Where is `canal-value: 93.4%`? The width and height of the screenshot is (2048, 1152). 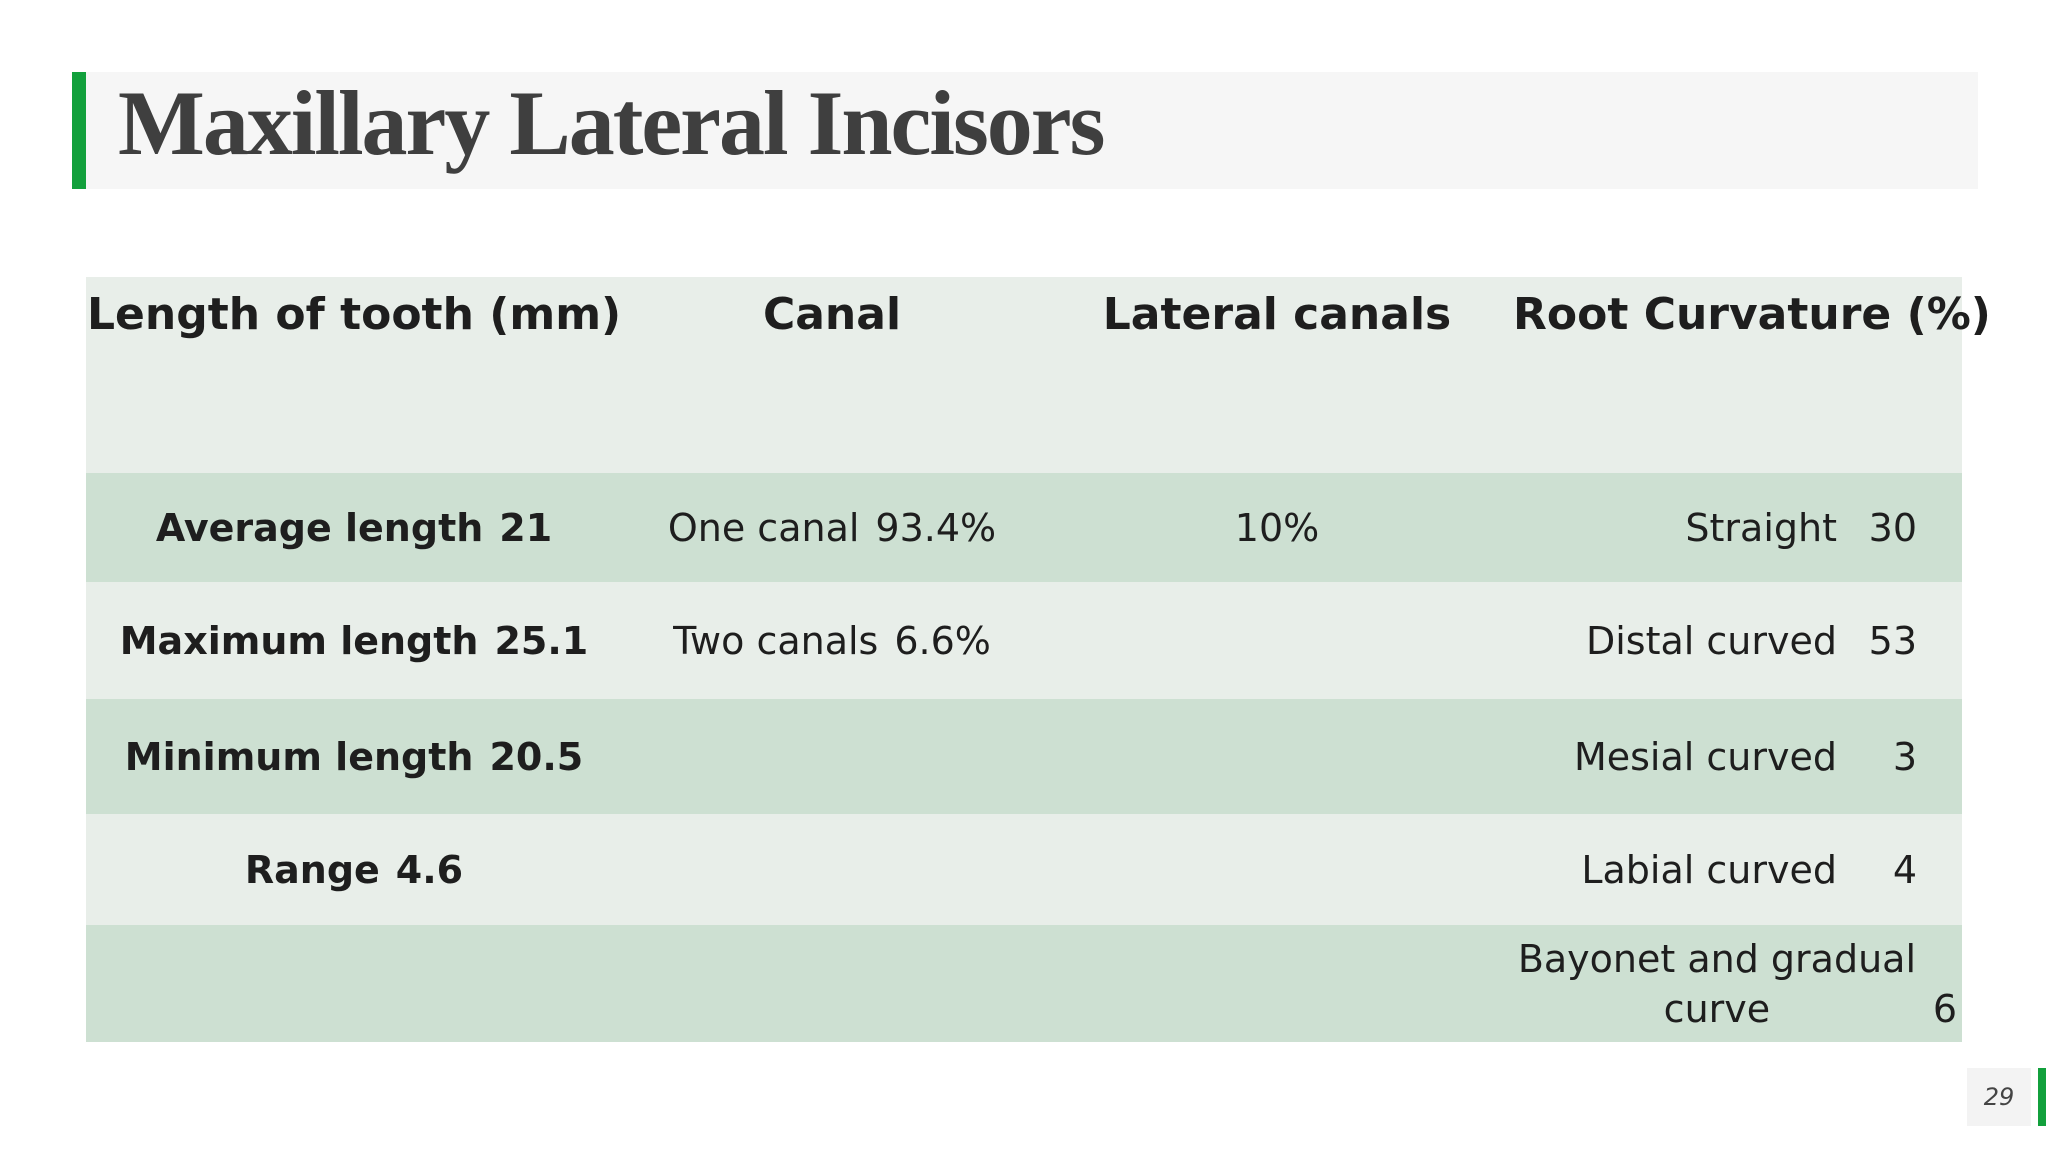 canal-value: 93.4% is located at coordinates (936, 527).